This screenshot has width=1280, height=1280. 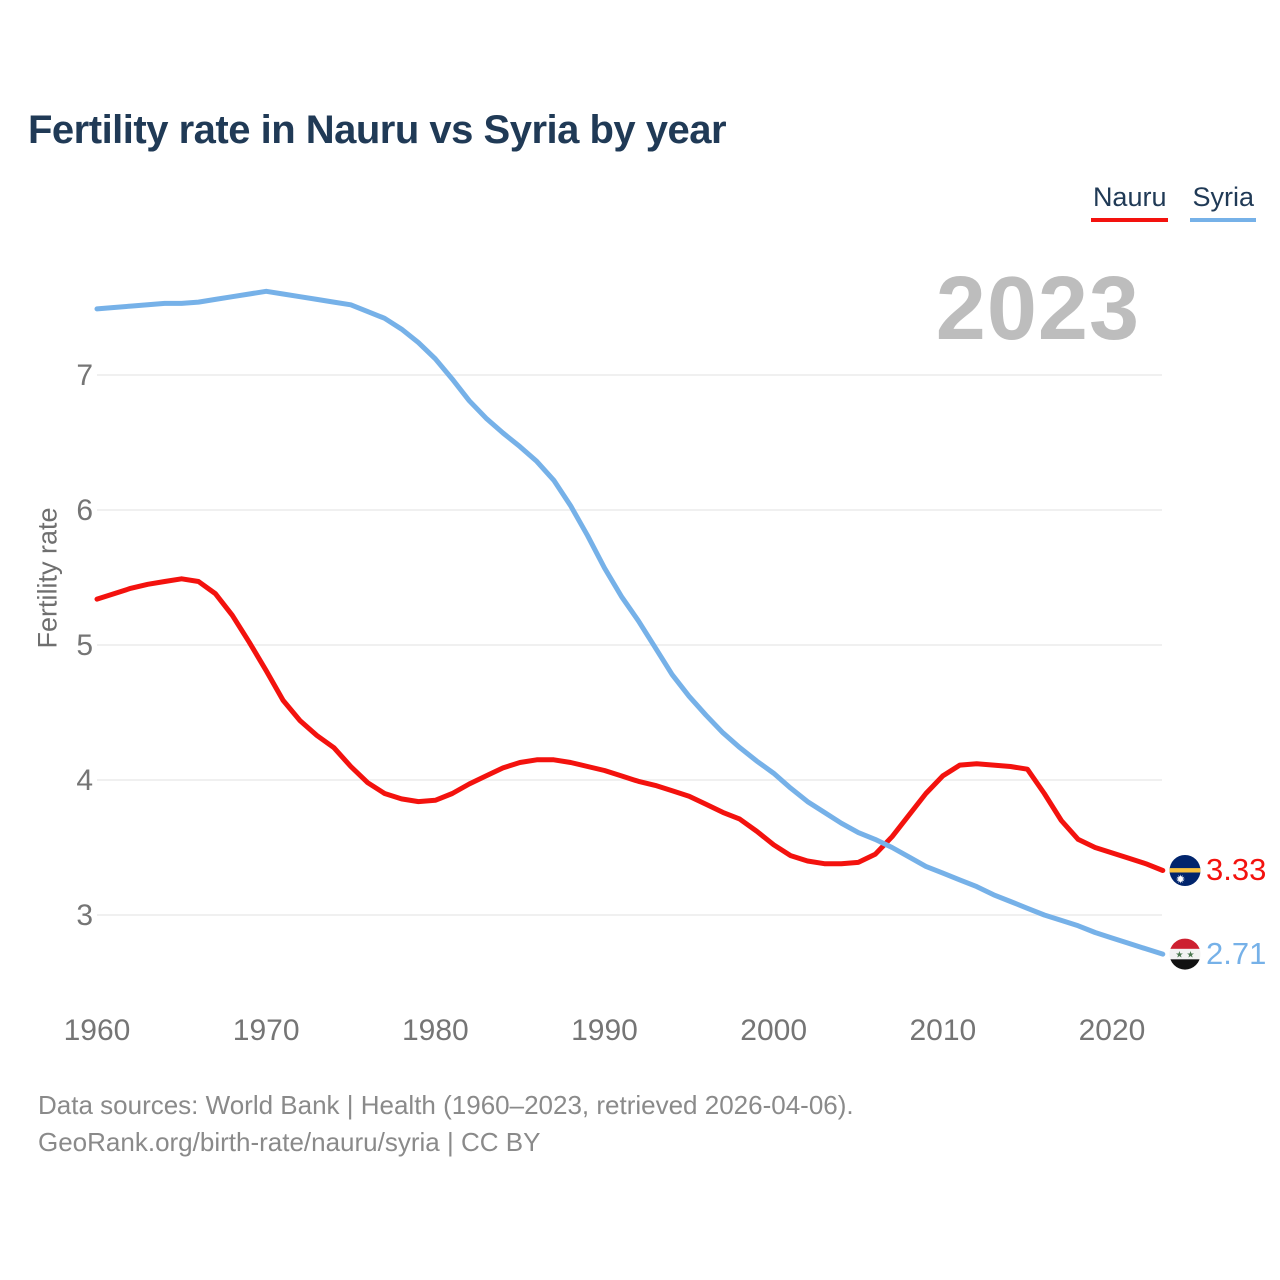 What do you see at coordinates (97, 1030) in the screenshot?
I see `x-tick-label: 1960` at bounding box center [97, 1030].